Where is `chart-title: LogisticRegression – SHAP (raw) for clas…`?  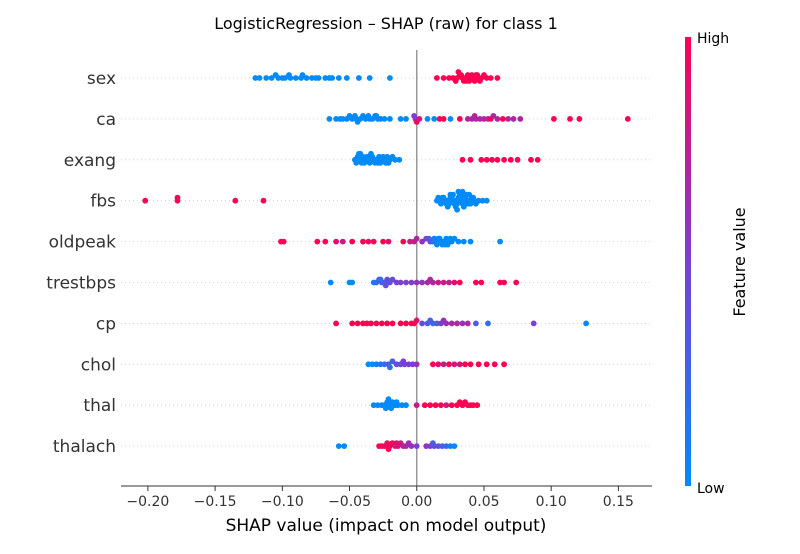 chart-title: LogisticRegression – SHAP (raw) for clas… is located at coordinates (386, 23).